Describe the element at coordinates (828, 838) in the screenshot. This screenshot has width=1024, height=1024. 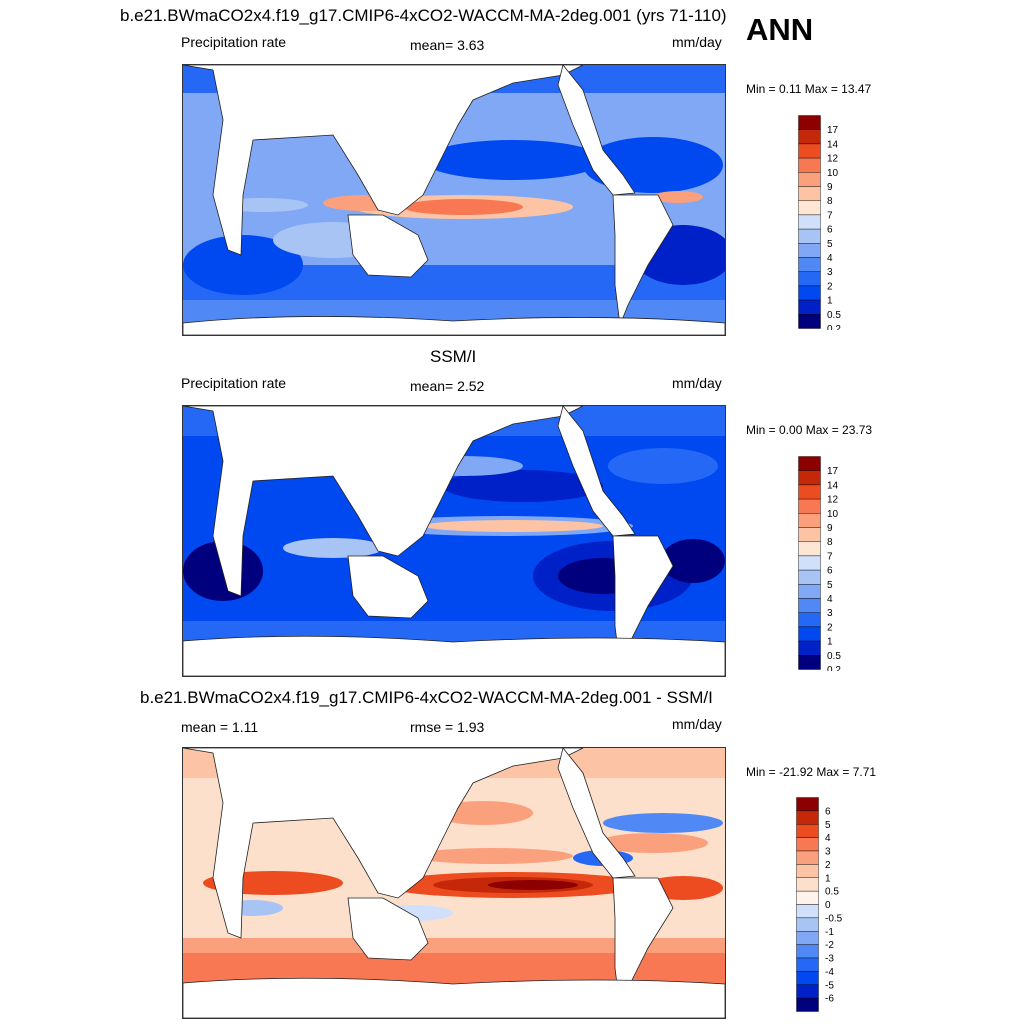
I see `panel3-colorbar-label: 4` at that location.